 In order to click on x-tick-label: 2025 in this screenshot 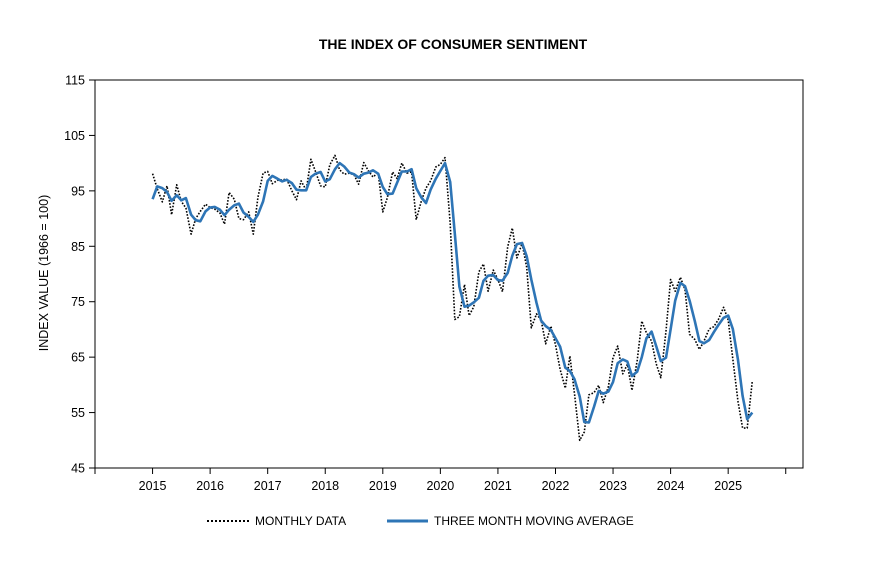, I will do `click(728, 486)`.